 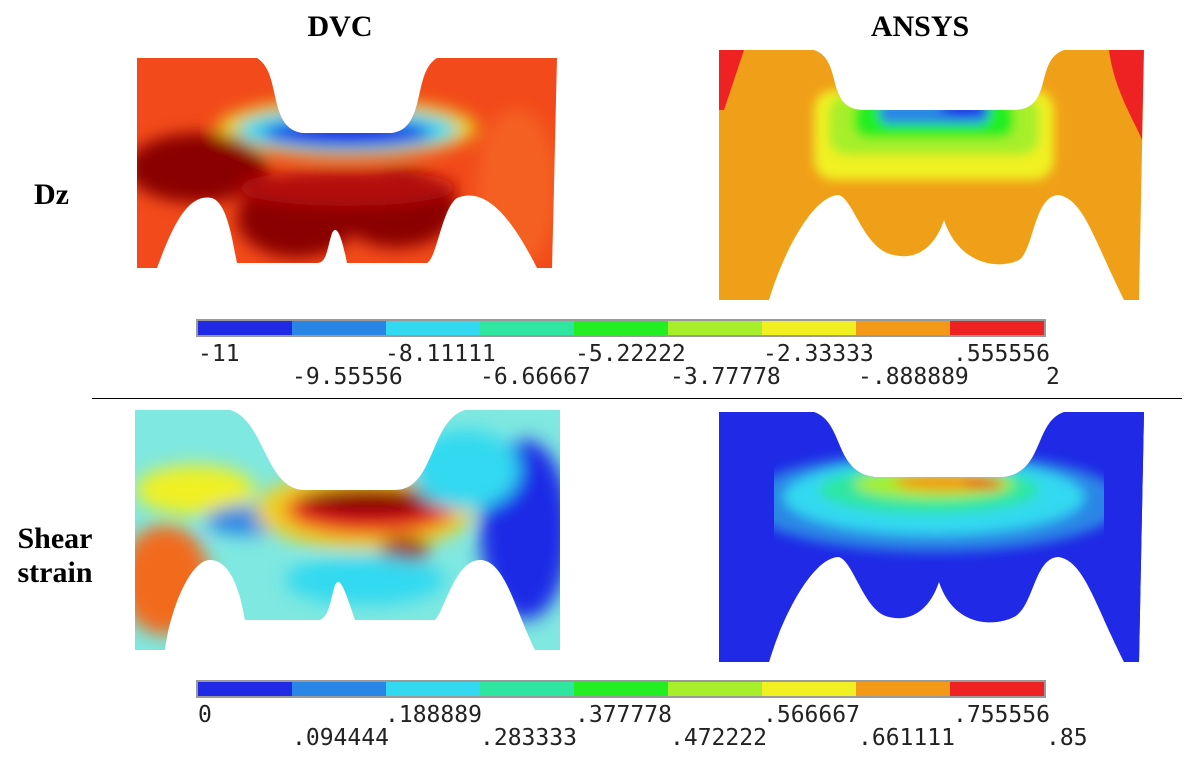 What do you see at coordinates (340, 738) in the screenshot?
I see `colorbar-shear-tick: .094444` at bounding box center [340, 738].